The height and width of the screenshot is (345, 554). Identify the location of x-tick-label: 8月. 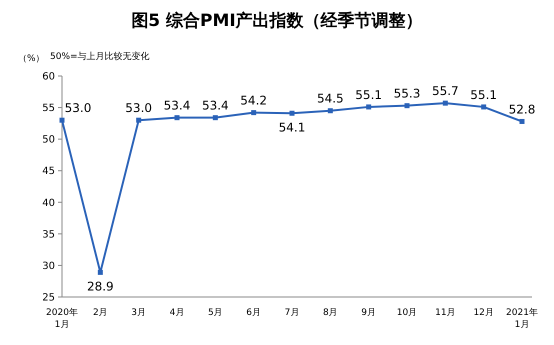
(330, 313).